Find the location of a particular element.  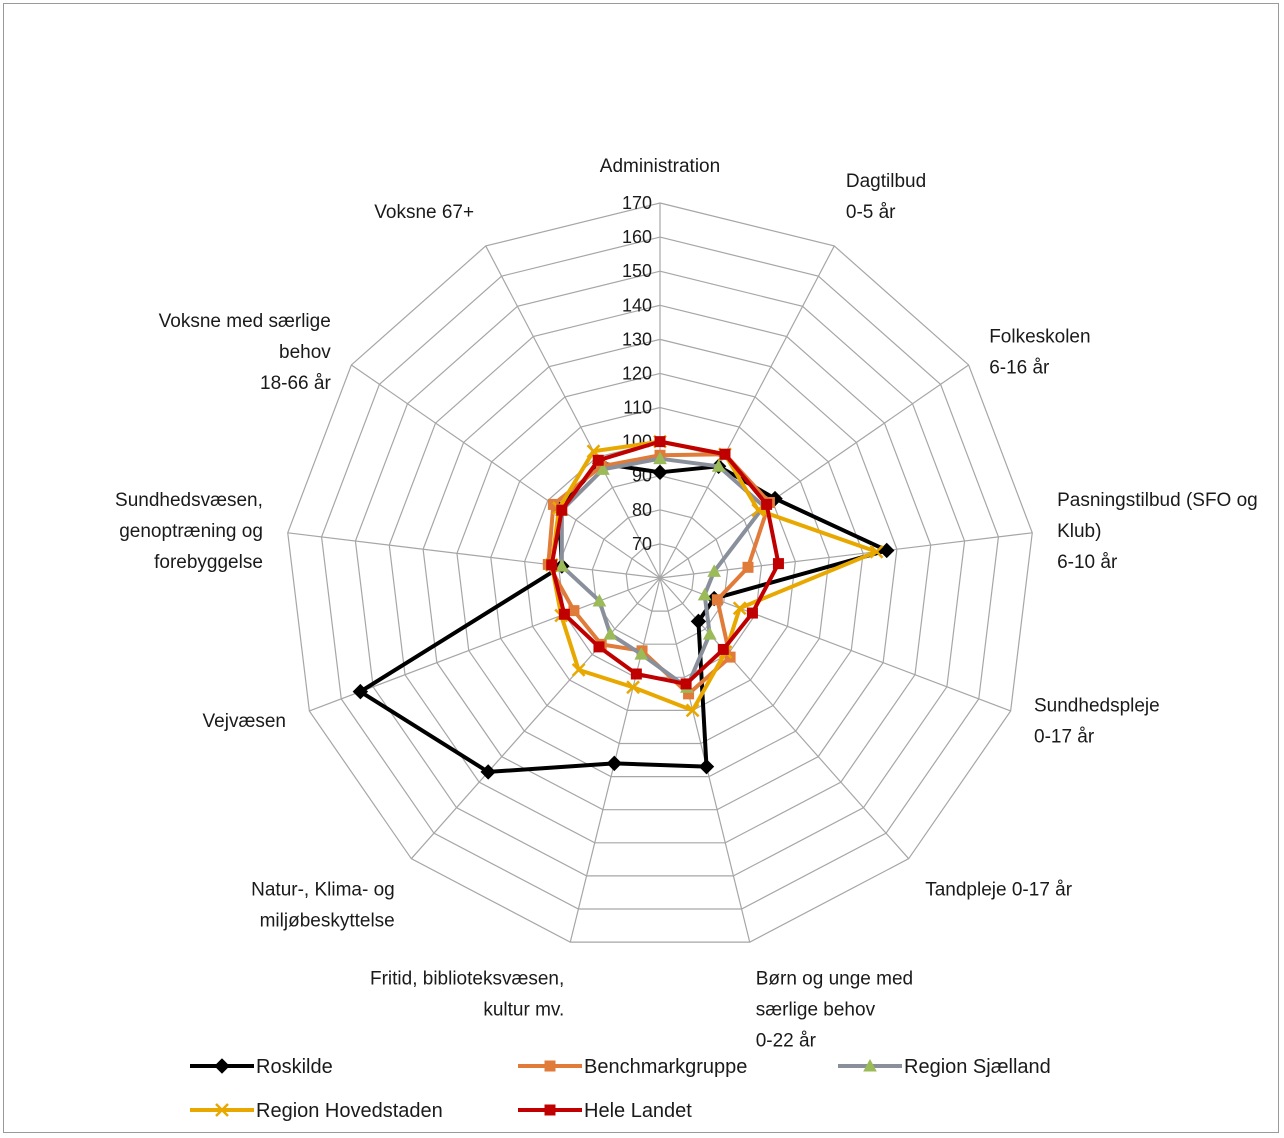

category-label-line: miljøbeskyttelse is located at coordinates (327, 920).